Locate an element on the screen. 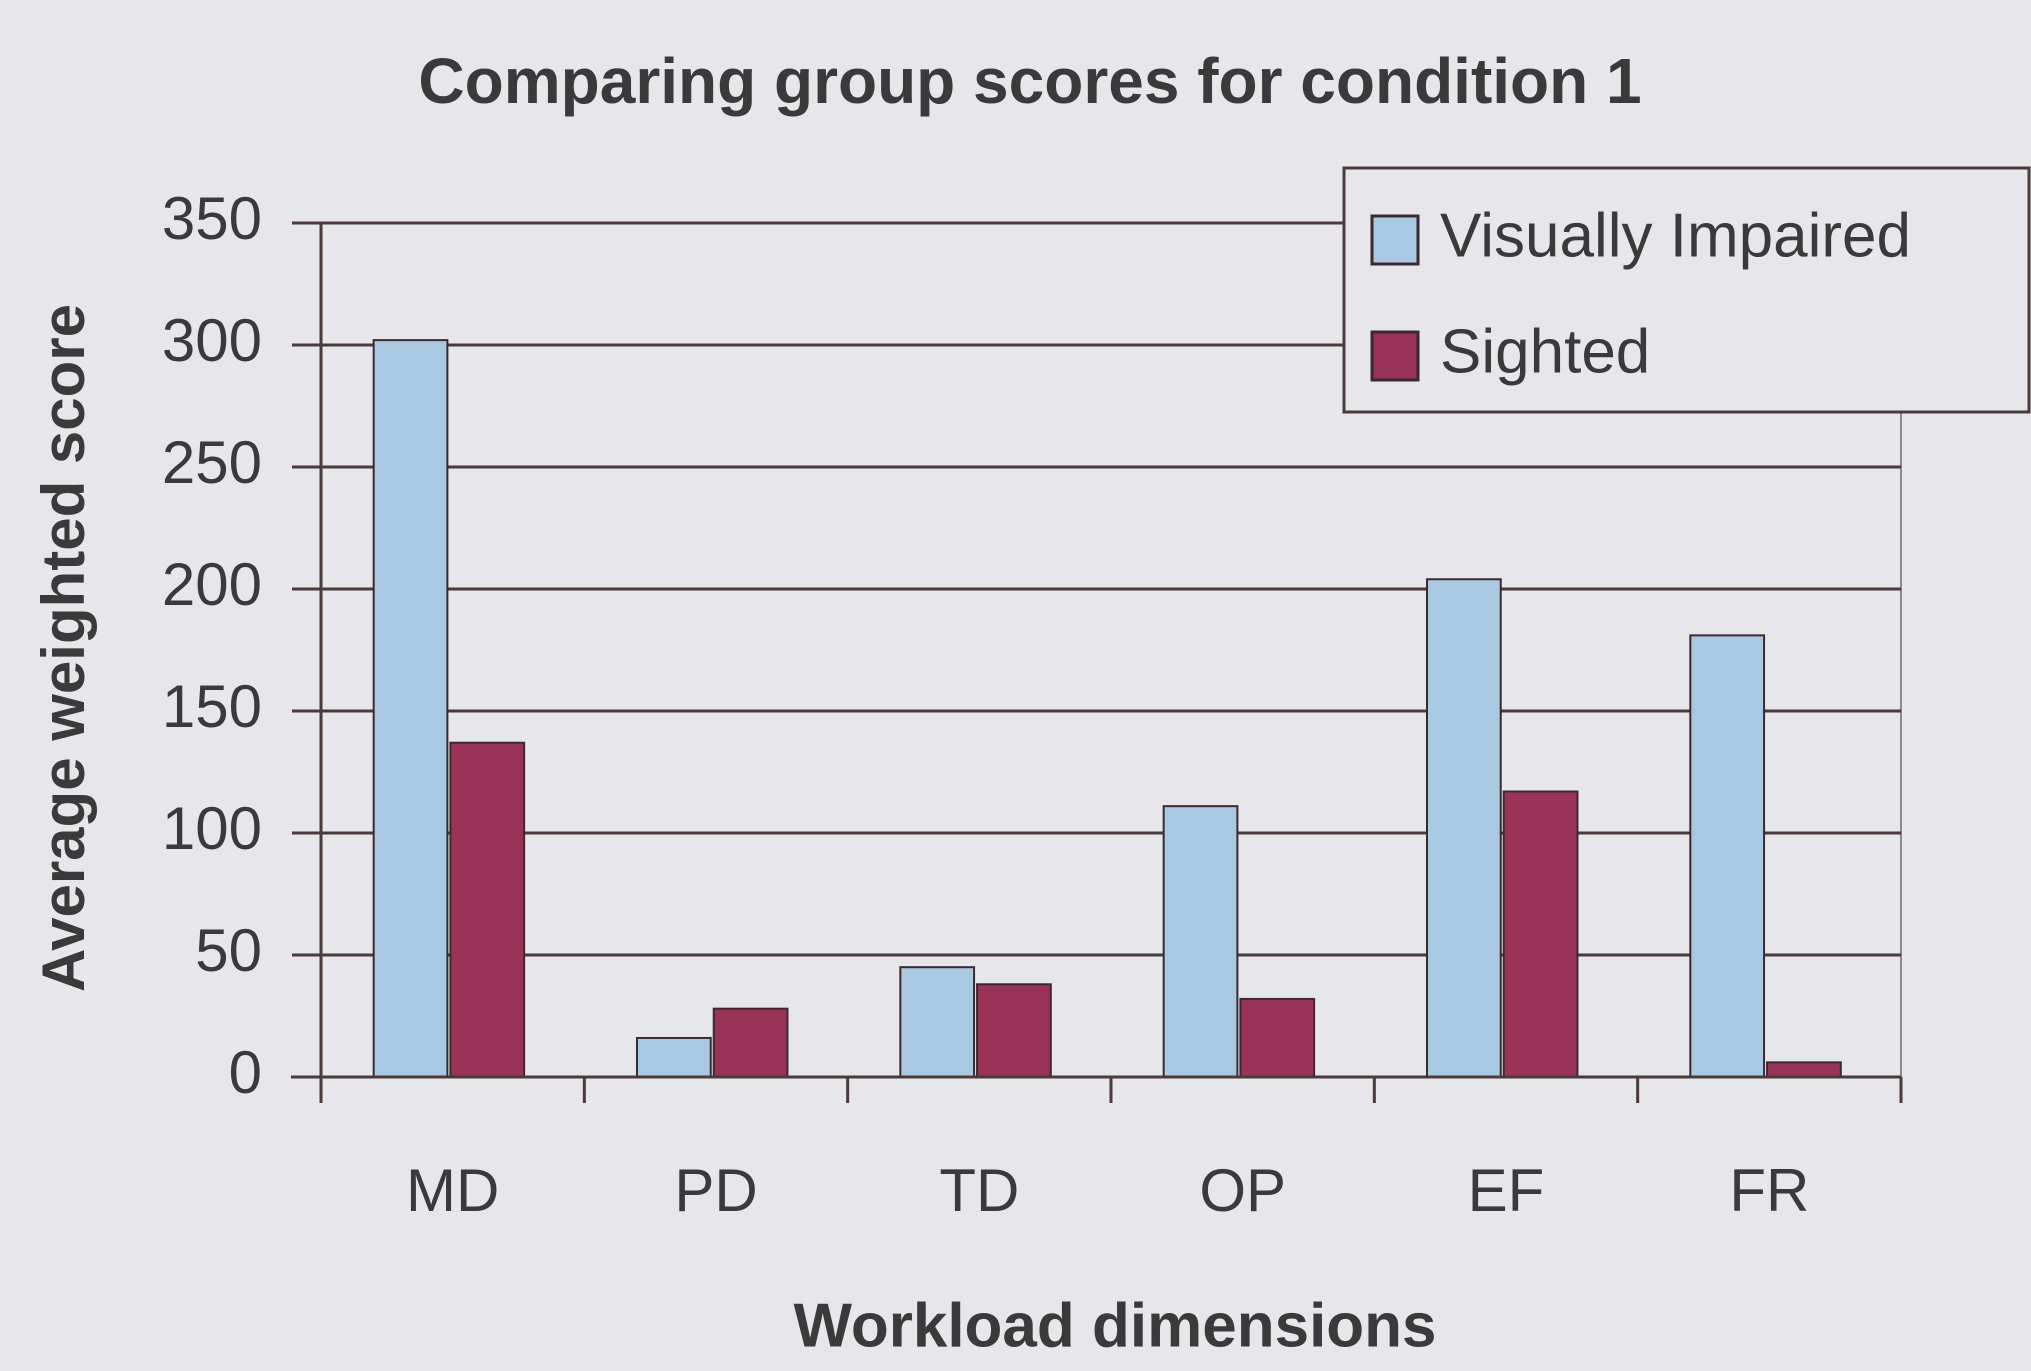 This screenshot has width=2031, height=1371. x-tick-label: FR is located at coordinates (1769, 1190).